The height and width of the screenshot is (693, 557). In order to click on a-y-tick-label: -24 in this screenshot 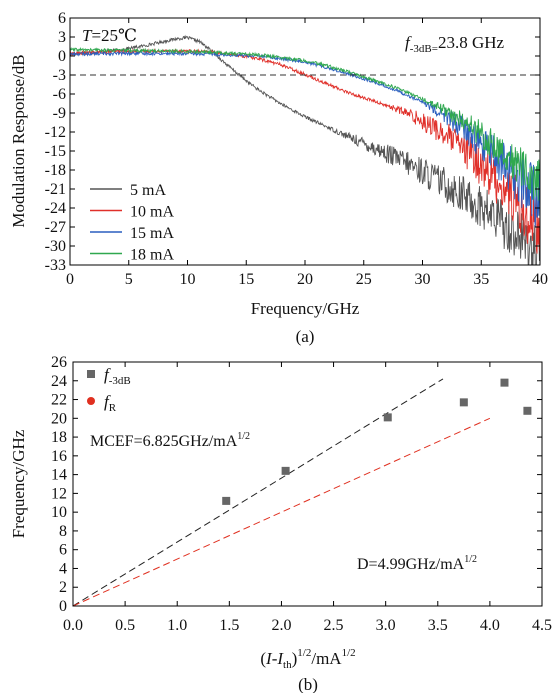, I will do `click(55, 208)`.